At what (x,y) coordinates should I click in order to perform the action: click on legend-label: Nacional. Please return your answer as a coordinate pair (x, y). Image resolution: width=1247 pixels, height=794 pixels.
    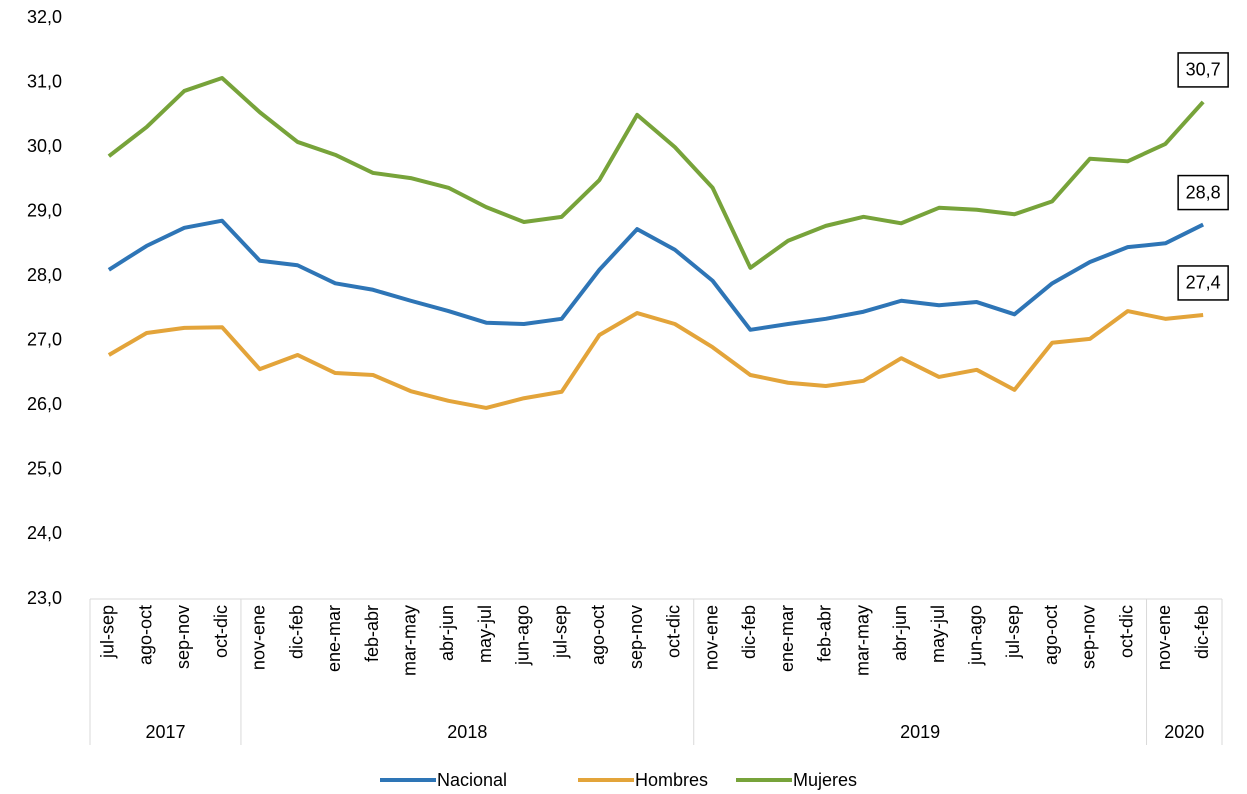
    Looking at the image, I should click on (472, 780).